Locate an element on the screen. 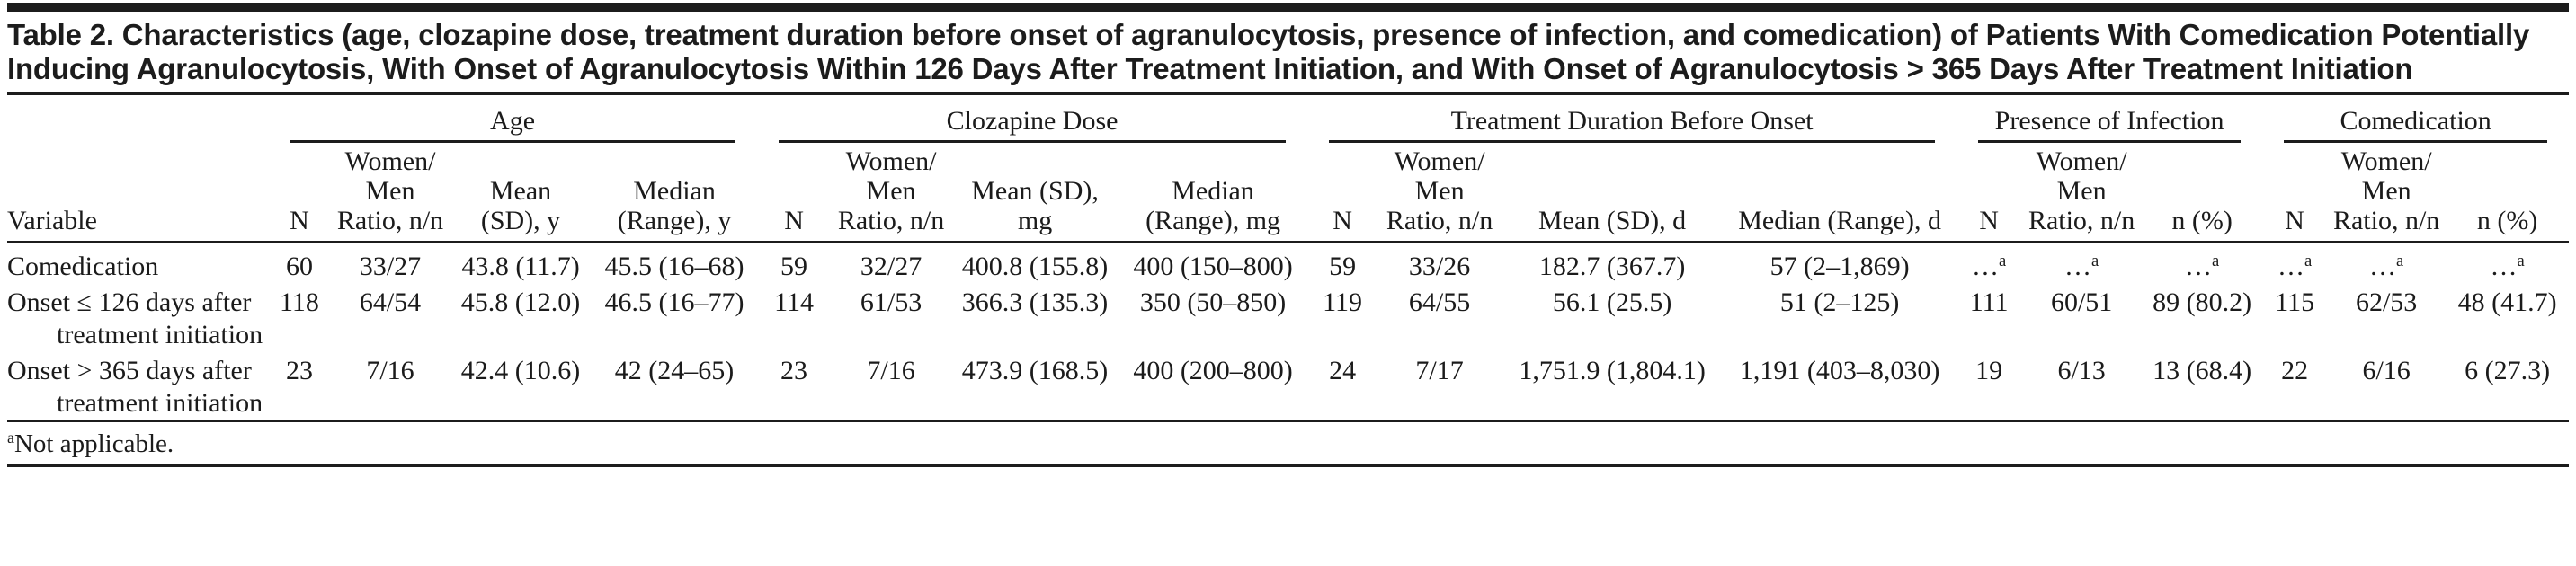 The height and width of the screenshot is (566, 2576). data-cell: 6 (27.3) is located at coordinates (2508, 370).